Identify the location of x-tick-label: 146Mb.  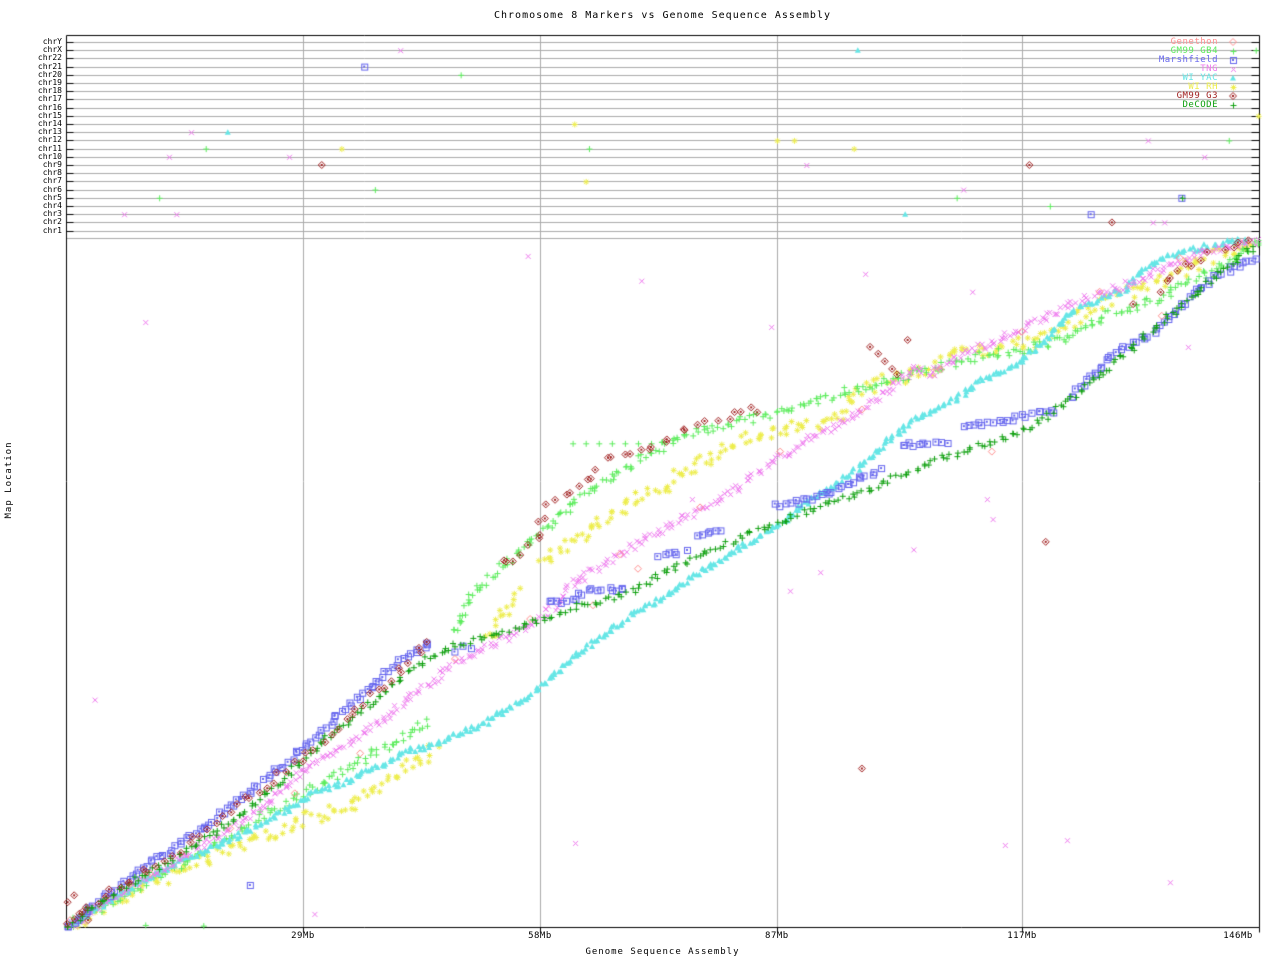
(1238, 936).